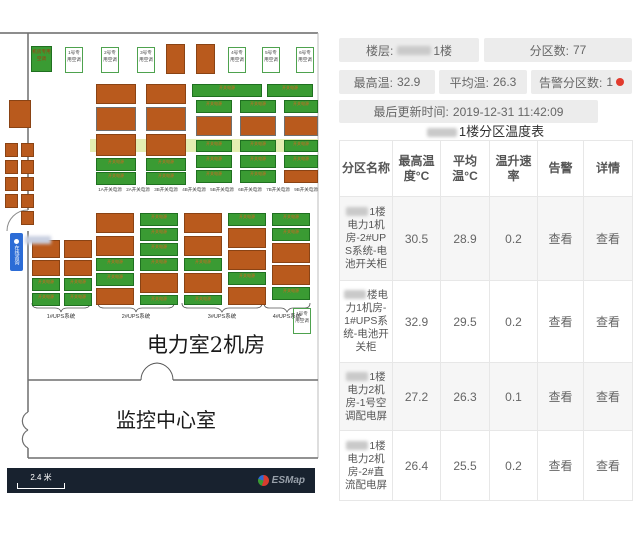 Image resolution: width=640 pixels, height=550 pixels. I want to click on ac-unit-chip: 6号专用空调, so click(305, 60).